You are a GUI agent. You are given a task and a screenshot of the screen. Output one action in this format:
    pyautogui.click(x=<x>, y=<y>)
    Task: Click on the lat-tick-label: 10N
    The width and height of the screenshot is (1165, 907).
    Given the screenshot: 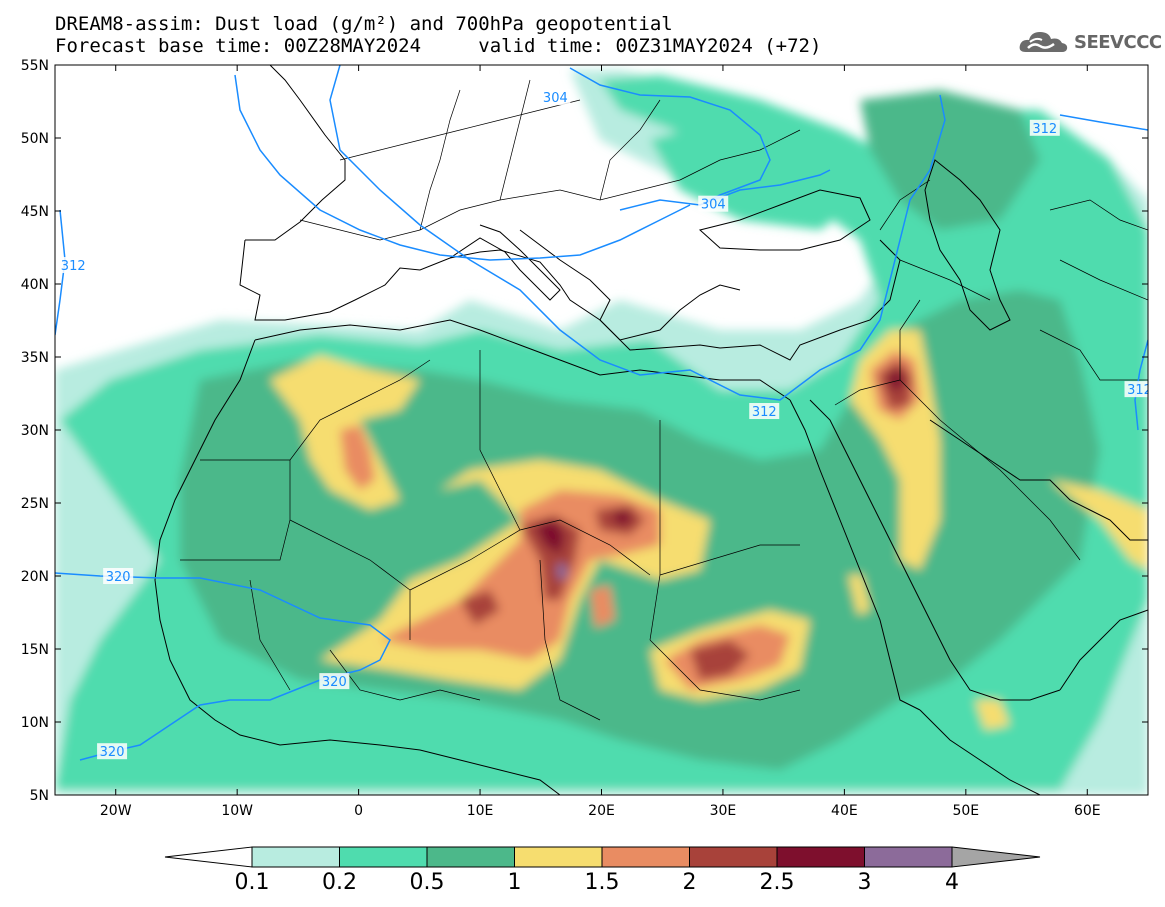 What is the action you would take?
    pyautogui.click(x=35, y=723)
    